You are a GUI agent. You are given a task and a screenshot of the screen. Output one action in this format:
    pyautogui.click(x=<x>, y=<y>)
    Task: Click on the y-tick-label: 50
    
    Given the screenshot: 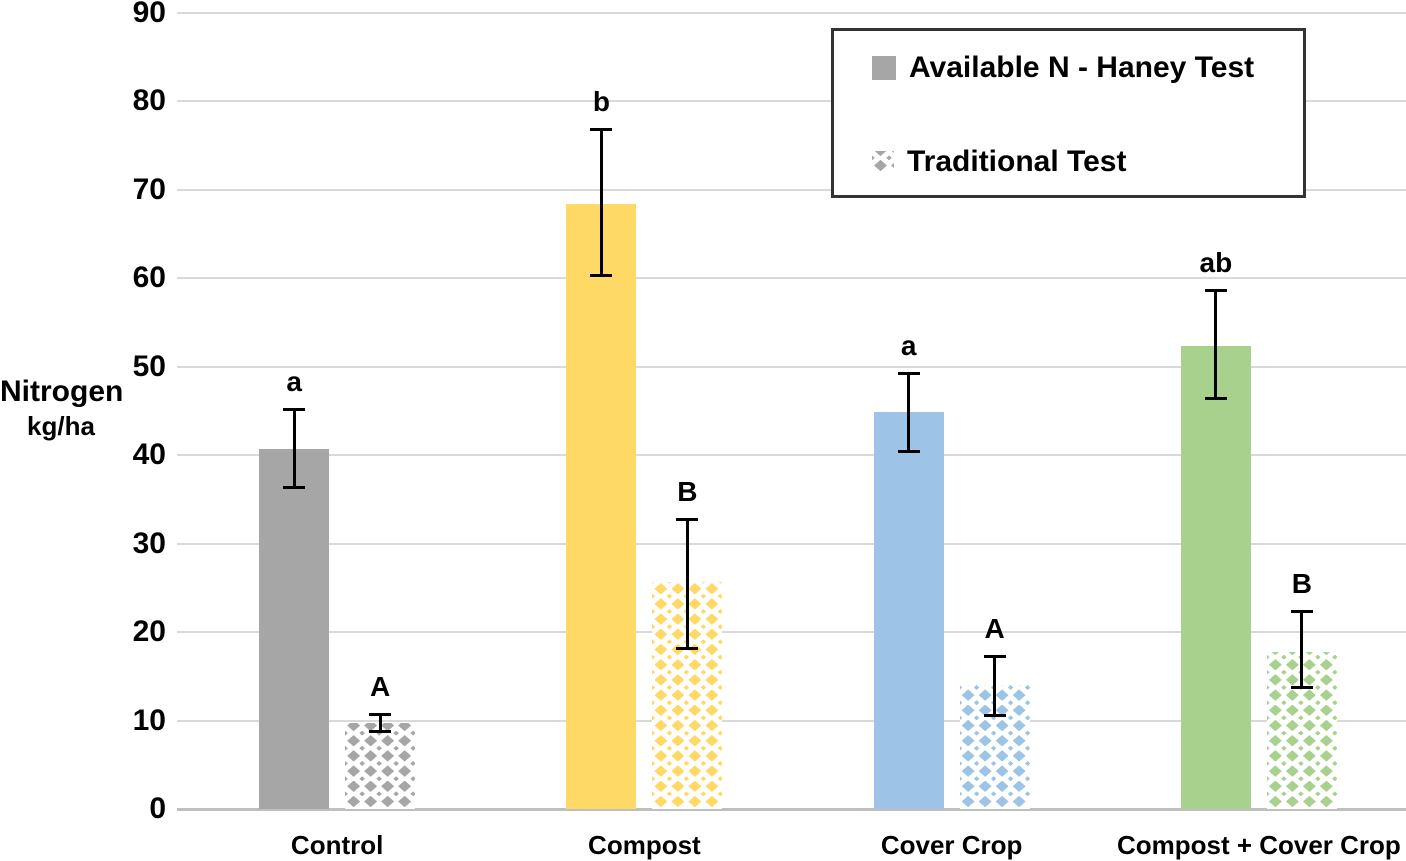 What is the action you would take?
    pyautogui.click(x=149, y=366)
    